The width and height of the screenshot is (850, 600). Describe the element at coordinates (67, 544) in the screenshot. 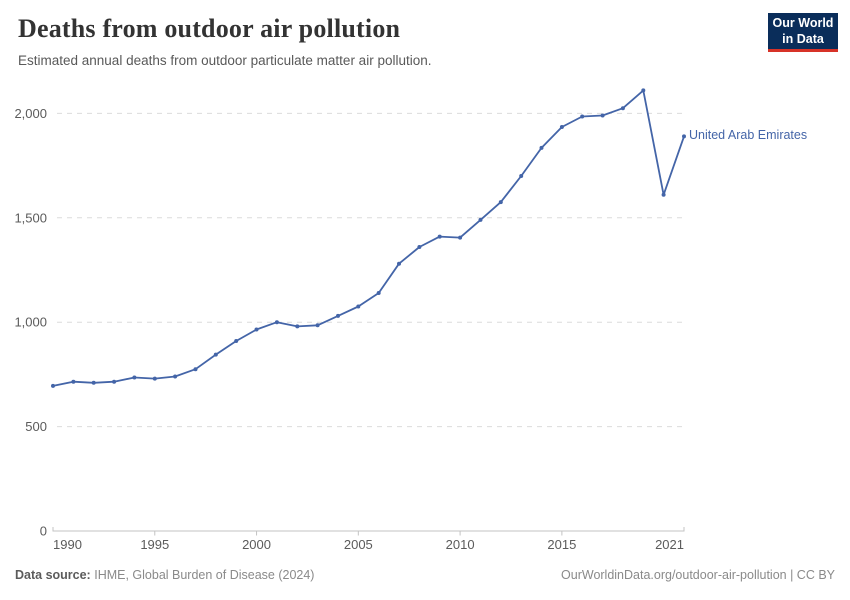

I see `x-tick-label: 1990` at that location.